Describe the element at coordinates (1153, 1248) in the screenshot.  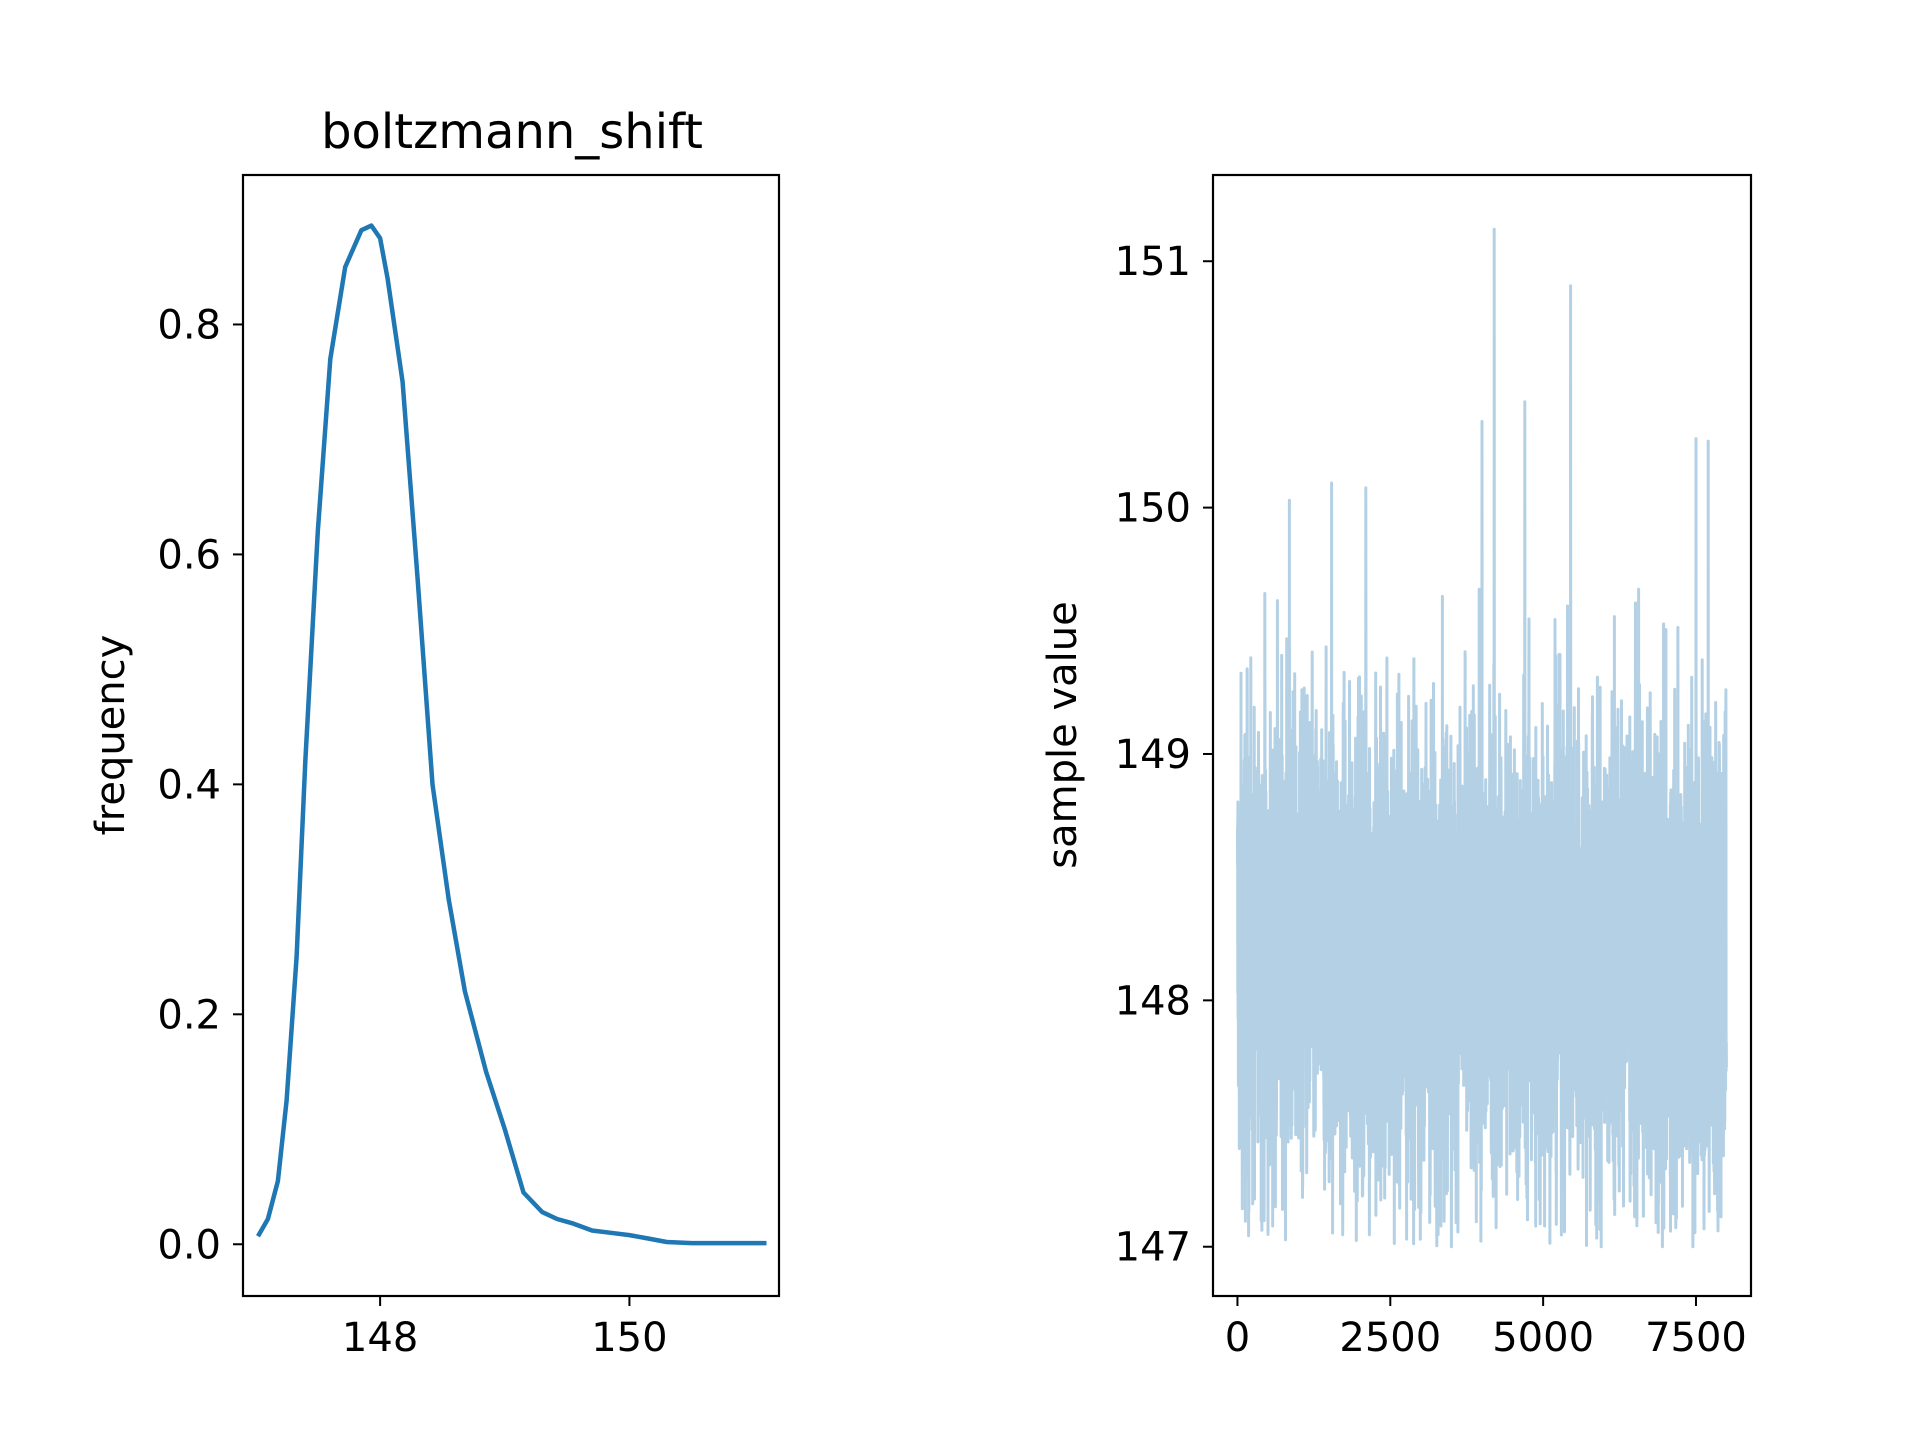
I see `trace-ytick-label: 147` at that location.